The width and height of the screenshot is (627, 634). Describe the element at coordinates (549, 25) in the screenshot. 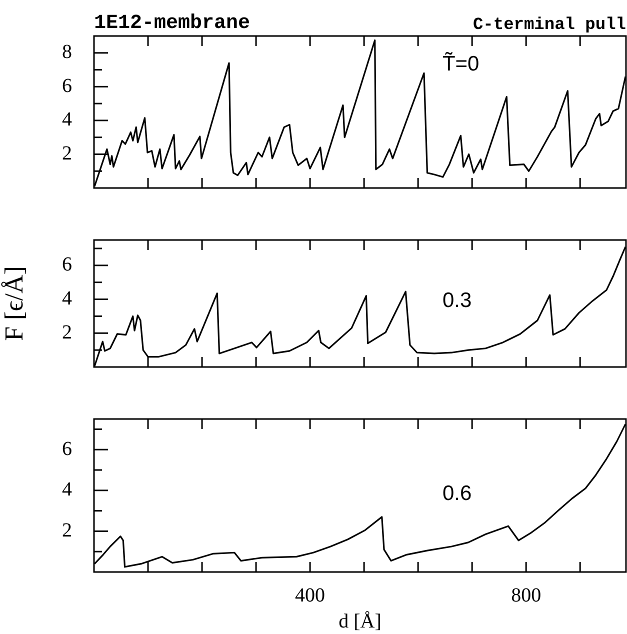

I see `chart-subtitle: C-terminal pull` at that location.